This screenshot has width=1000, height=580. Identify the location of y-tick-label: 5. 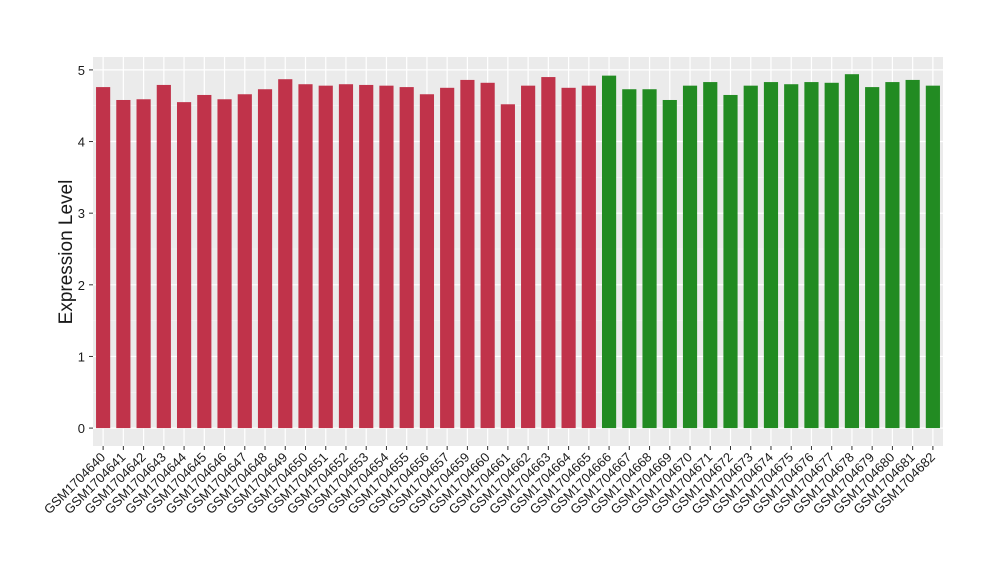
(81, 70).